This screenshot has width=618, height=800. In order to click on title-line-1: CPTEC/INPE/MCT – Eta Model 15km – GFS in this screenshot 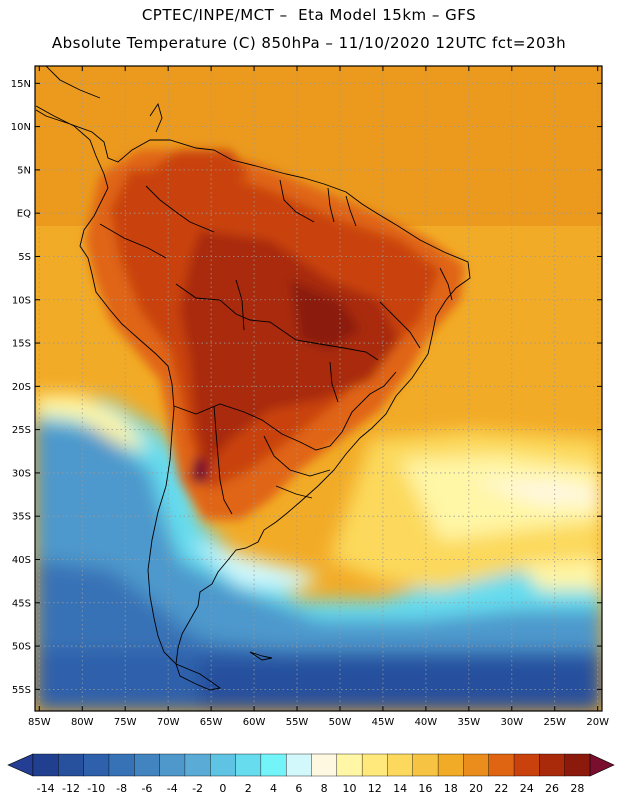, I will do `click(309, 15)`.